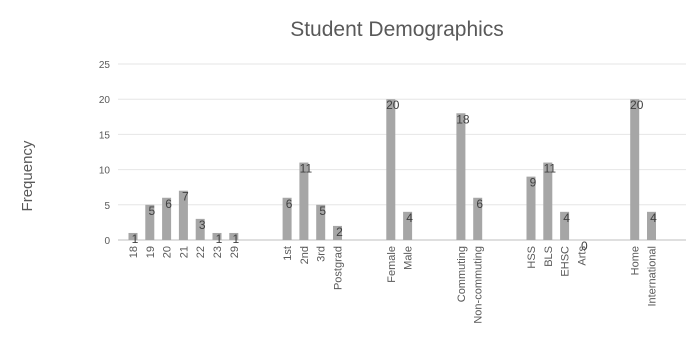 The image size is (686, 361). I want to click on x-tick-label: Arts, so click(582, 256).